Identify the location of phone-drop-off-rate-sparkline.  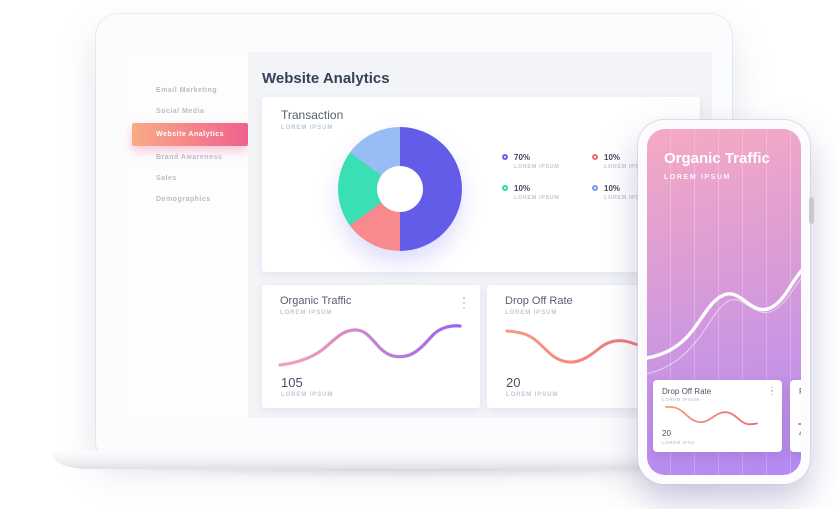
(711, 415).